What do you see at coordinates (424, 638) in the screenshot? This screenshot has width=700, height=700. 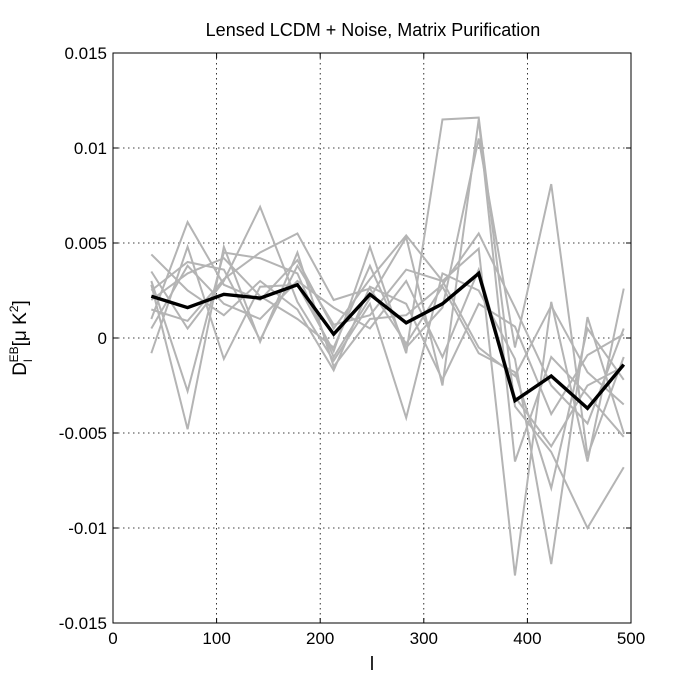 I see `x-tick-label: 300` at bounding box center [424, 638].